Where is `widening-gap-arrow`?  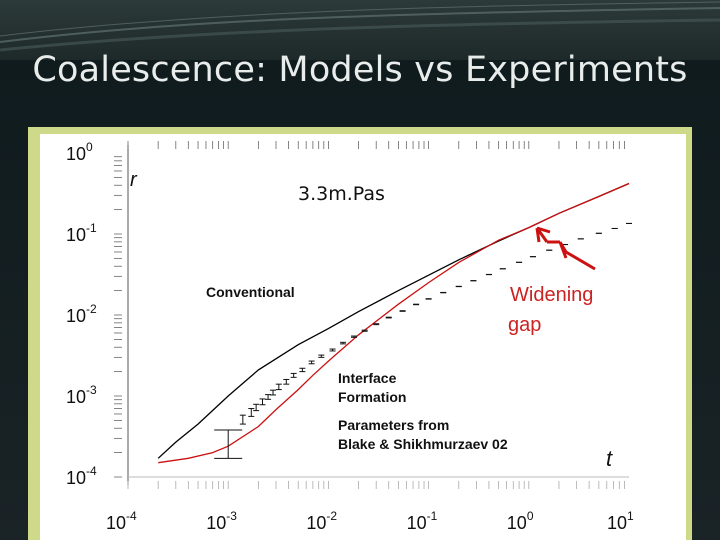 widening-gap-arrow is located at coordinates (571, 255).